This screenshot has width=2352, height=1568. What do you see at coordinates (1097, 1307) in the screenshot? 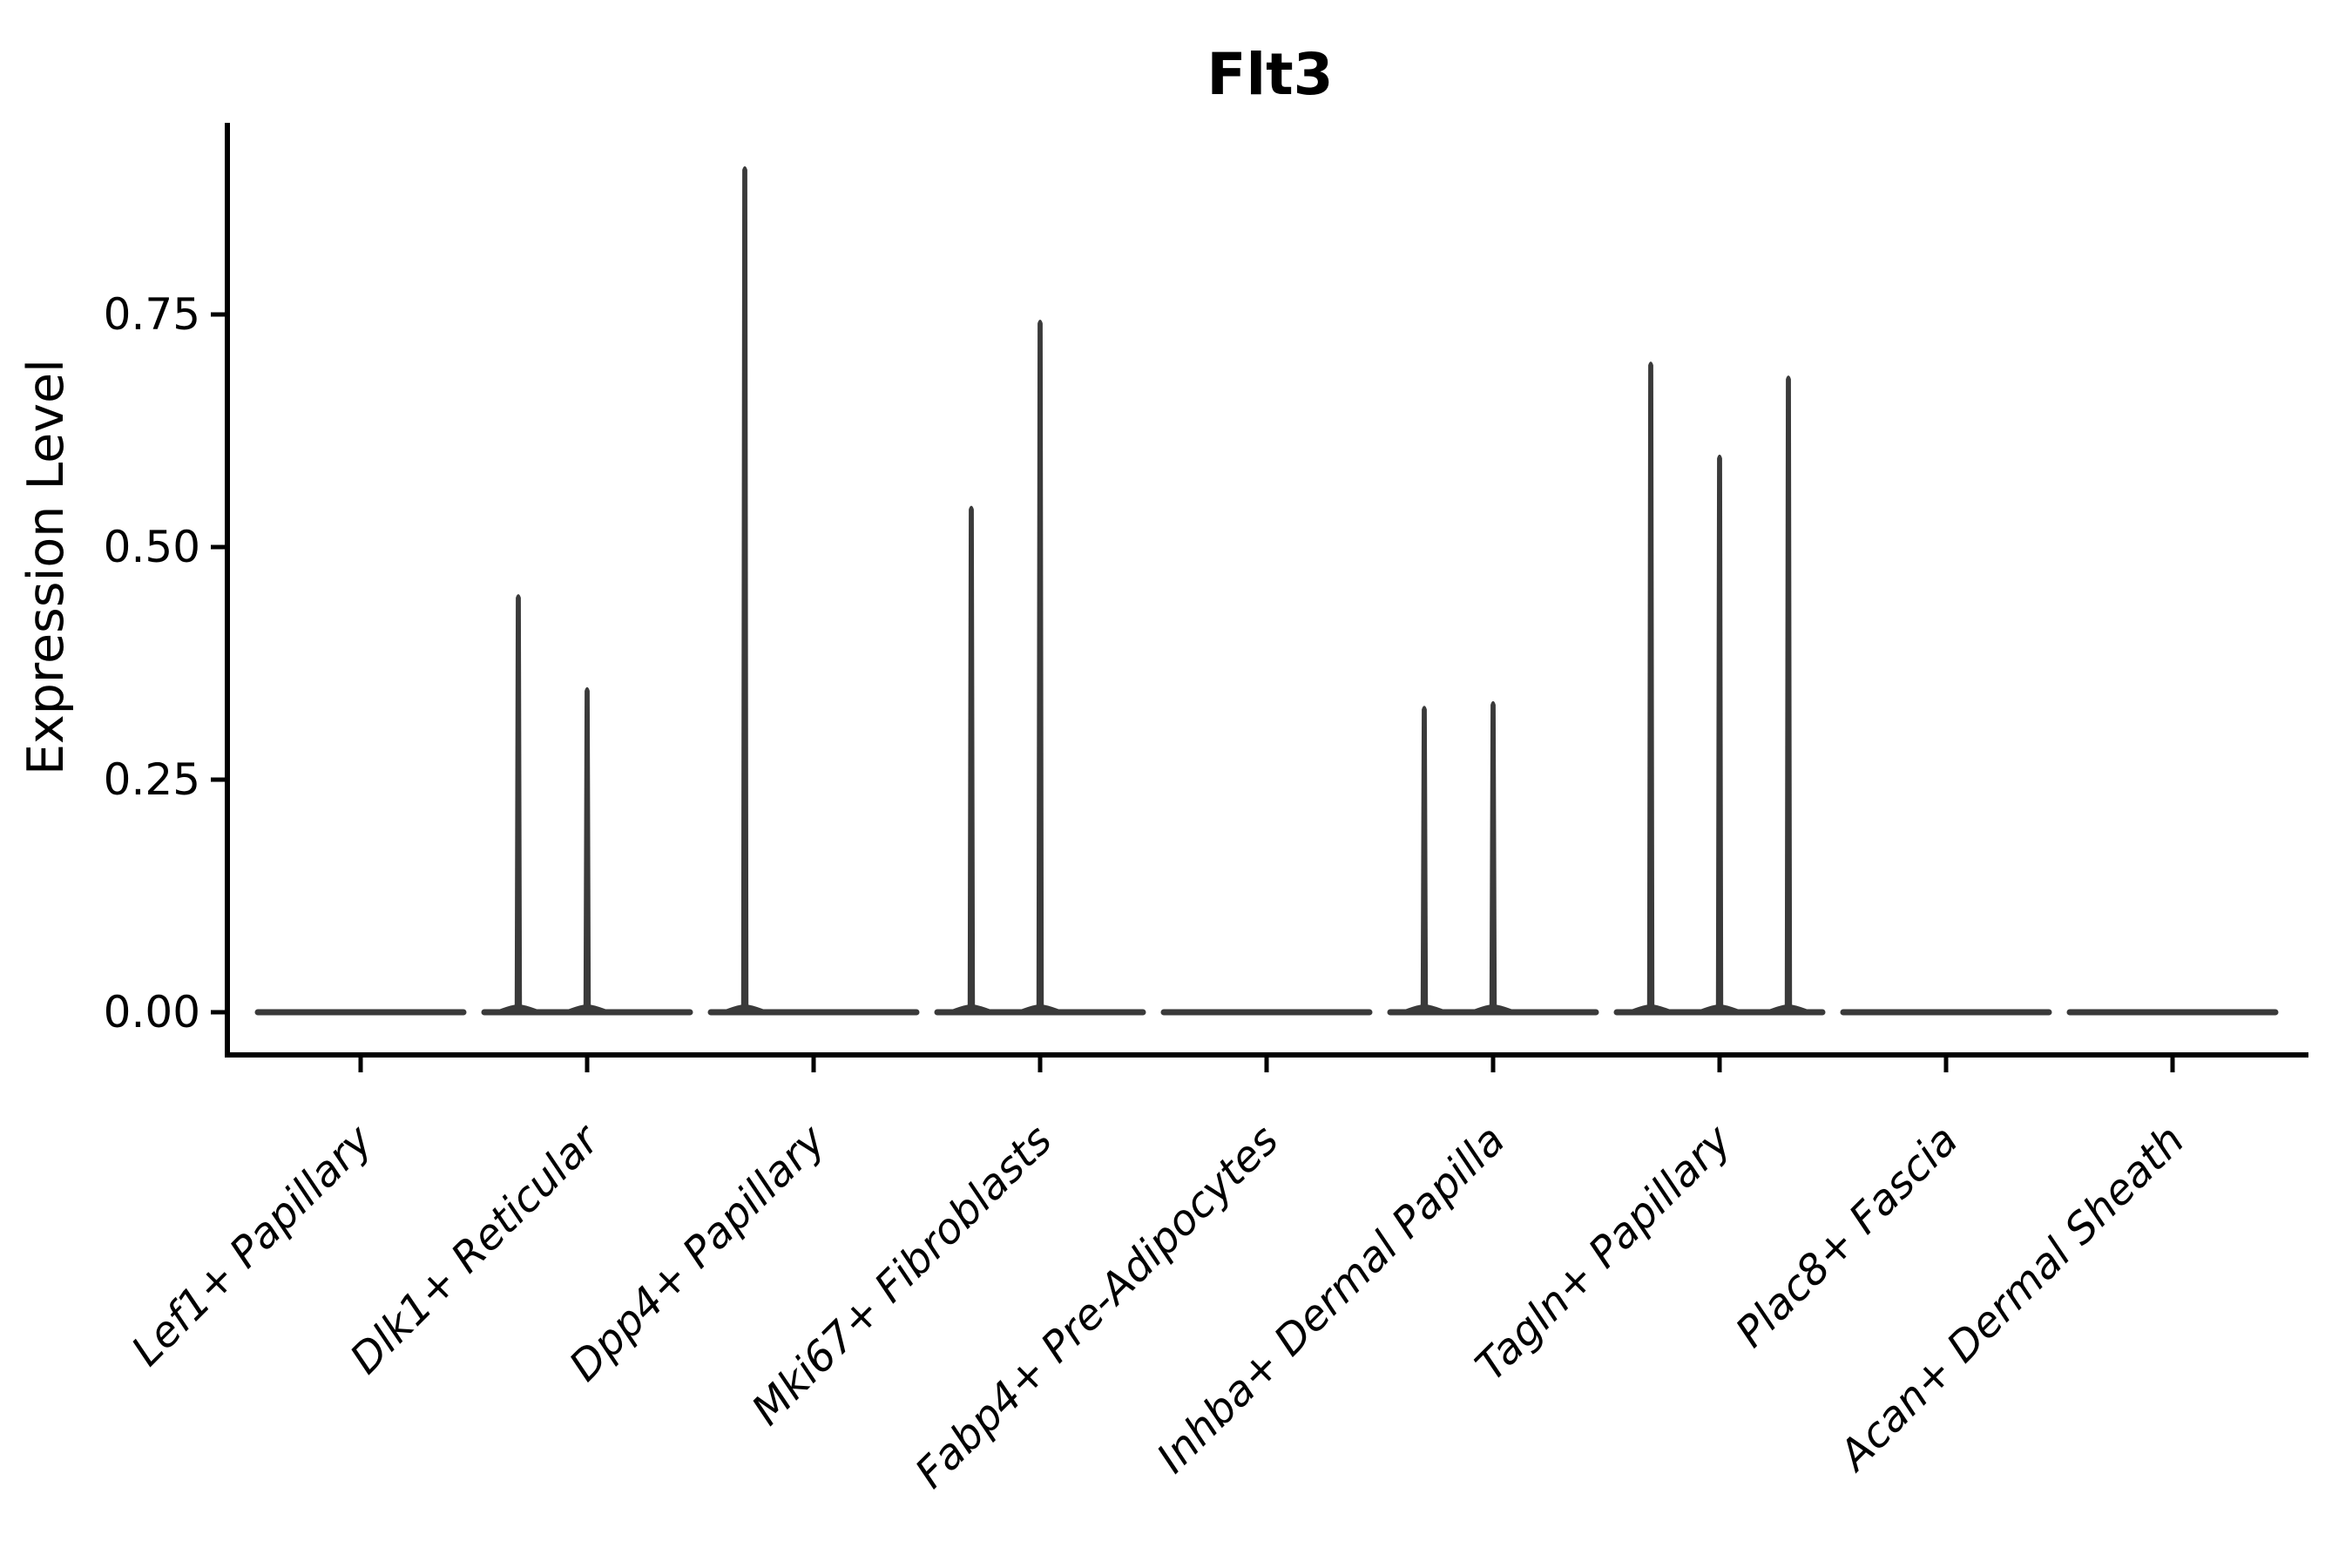
I see `x-category-label: Fabp4+ Pre-Adipocytes` at bounding box center [1097, 1307].